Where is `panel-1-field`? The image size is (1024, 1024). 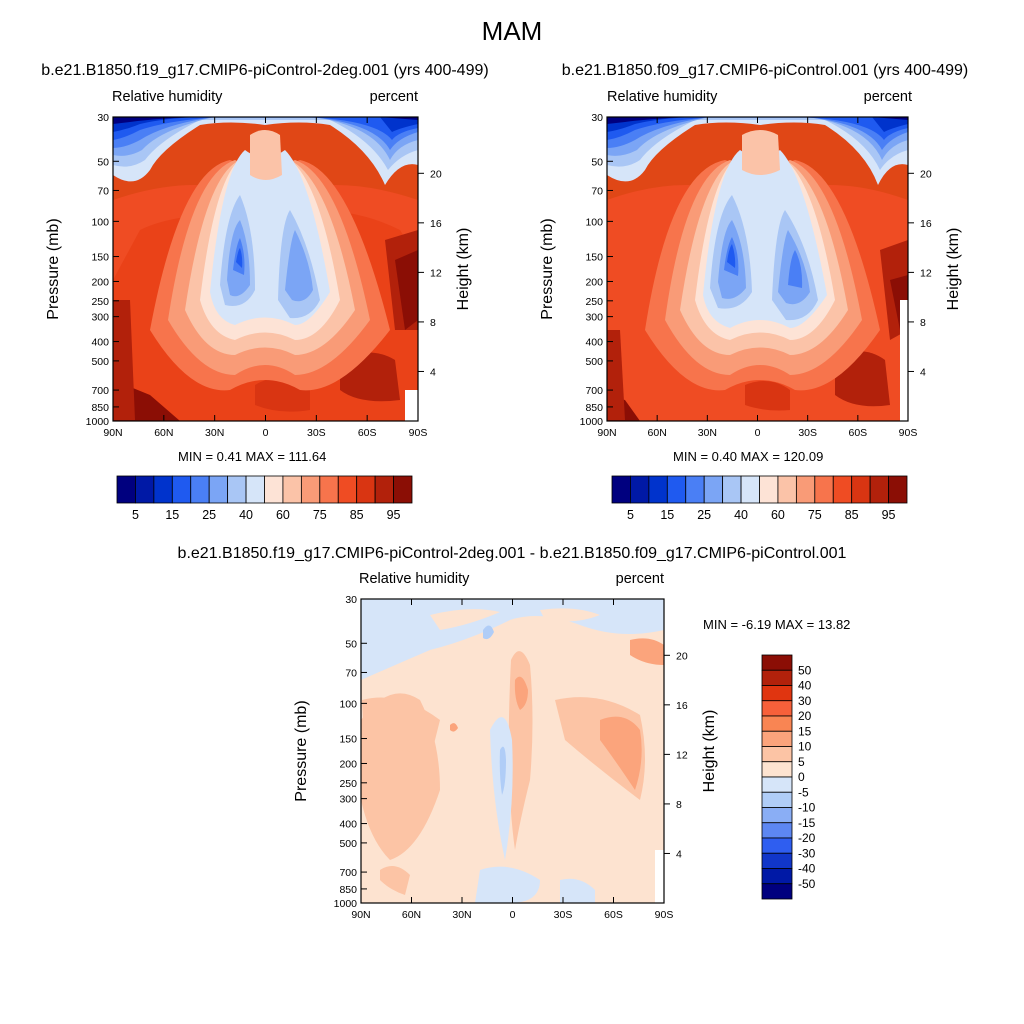
panel-1-field is located at coordinates (265, 269).